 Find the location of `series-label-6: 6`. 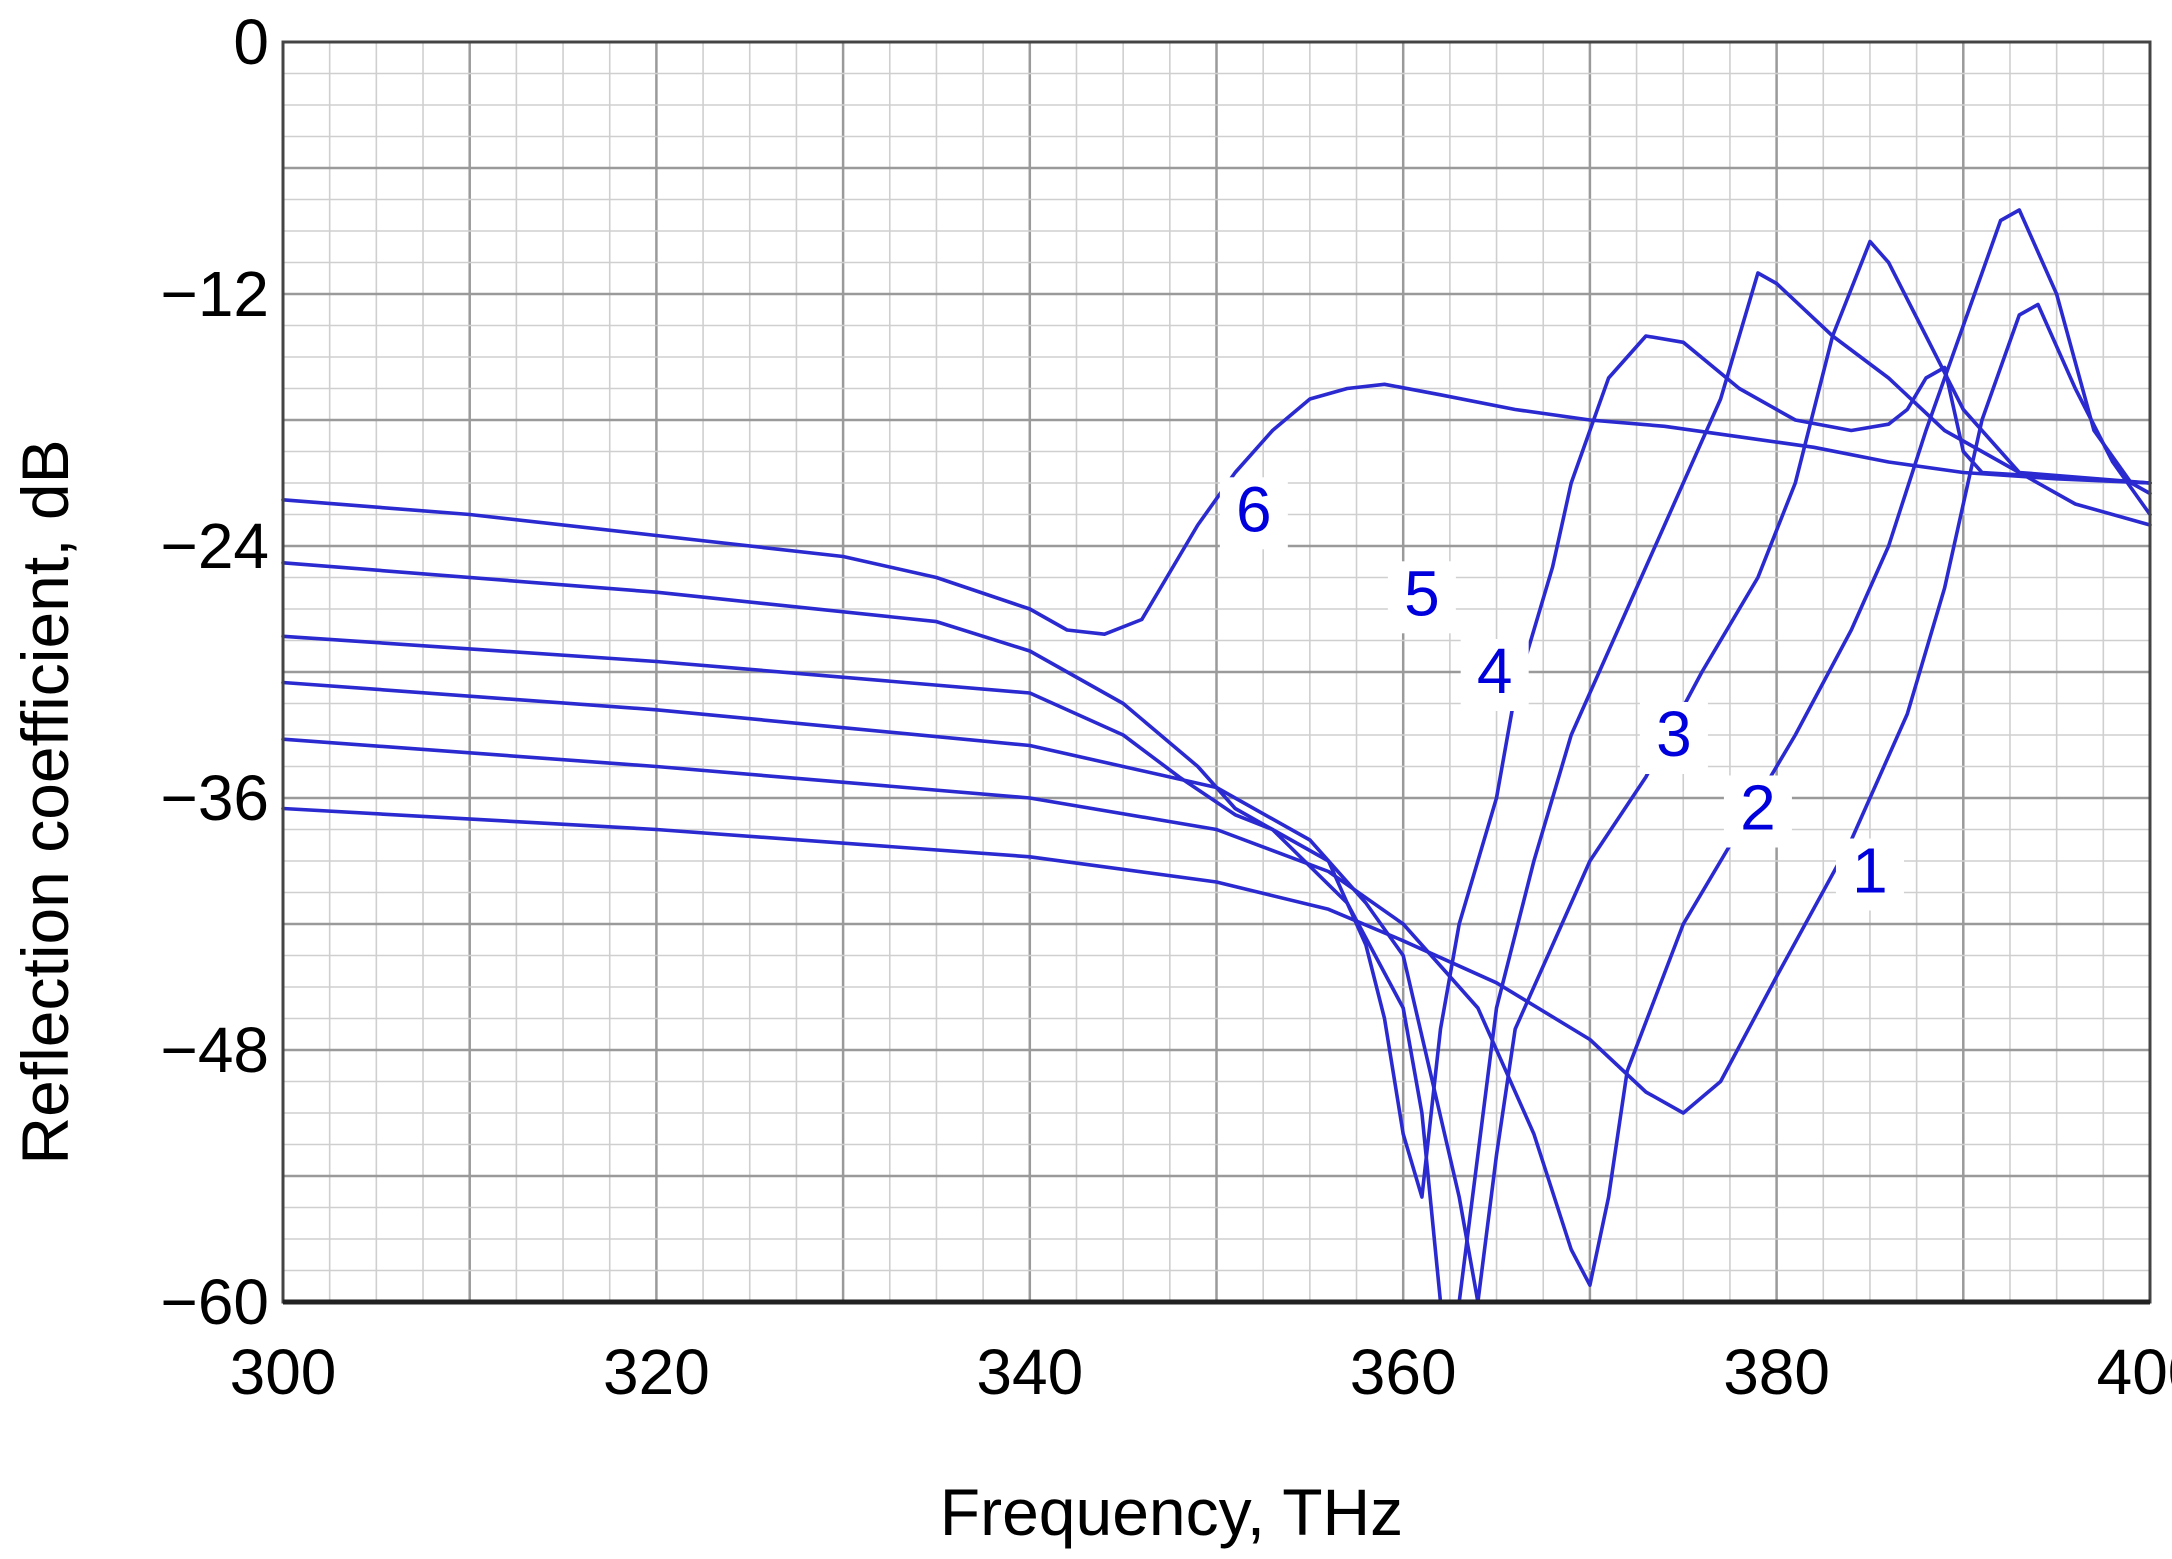

series-label-6: 6 is located at coordinates (1254, 509).